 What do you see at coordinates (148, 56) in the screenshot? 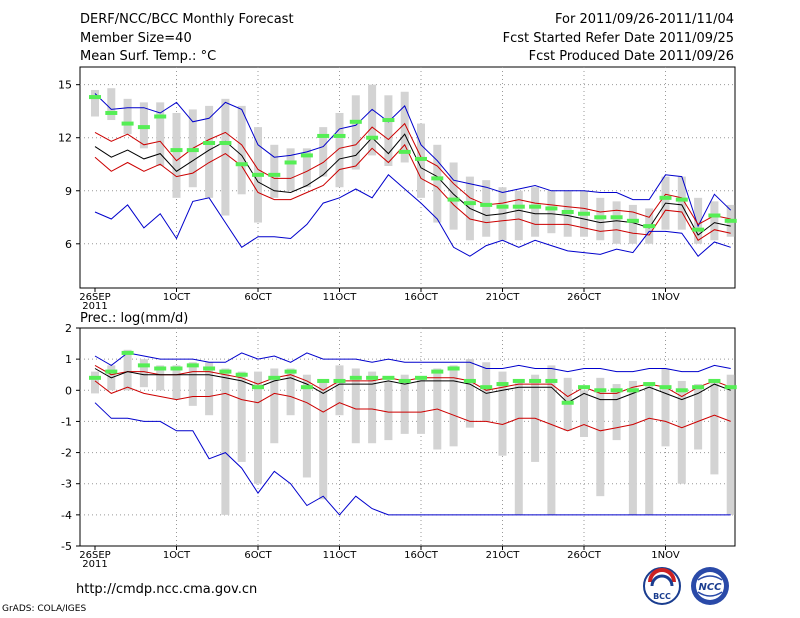
I see `variable-label: Mean Surf. Temp.: °C` at bounding box center [148, 56].